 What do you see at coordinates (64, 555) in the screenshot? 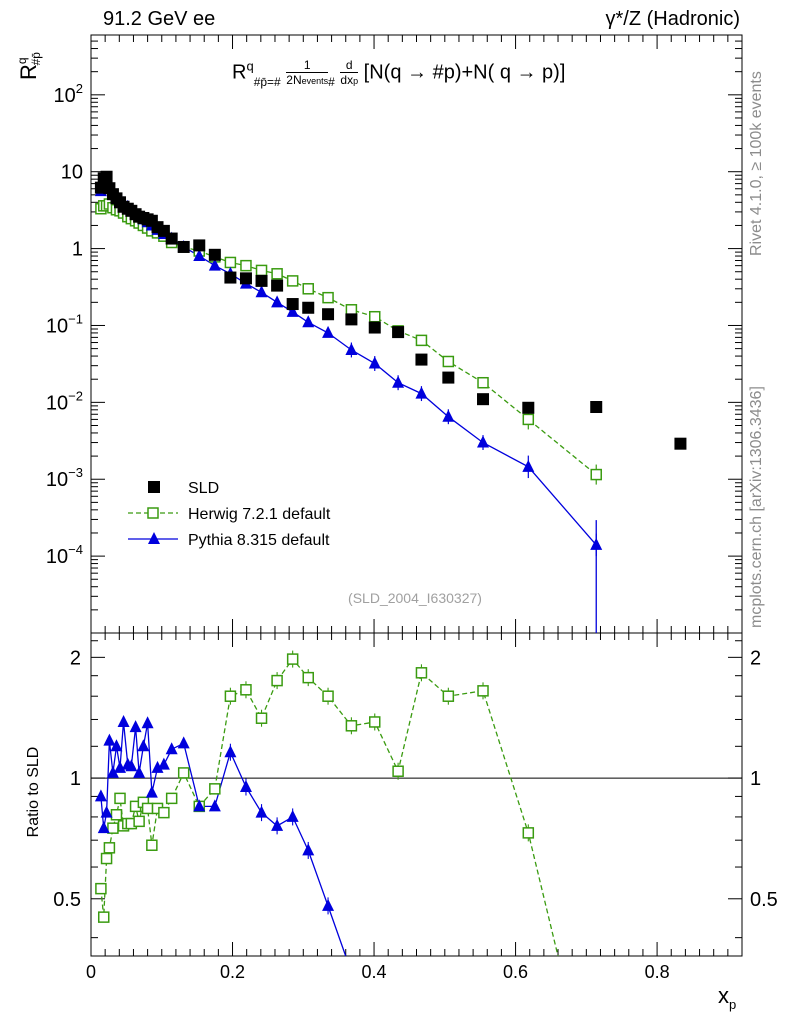
I see `y-tick-label: 10⁻⁴` at bounding box center [64, 555].